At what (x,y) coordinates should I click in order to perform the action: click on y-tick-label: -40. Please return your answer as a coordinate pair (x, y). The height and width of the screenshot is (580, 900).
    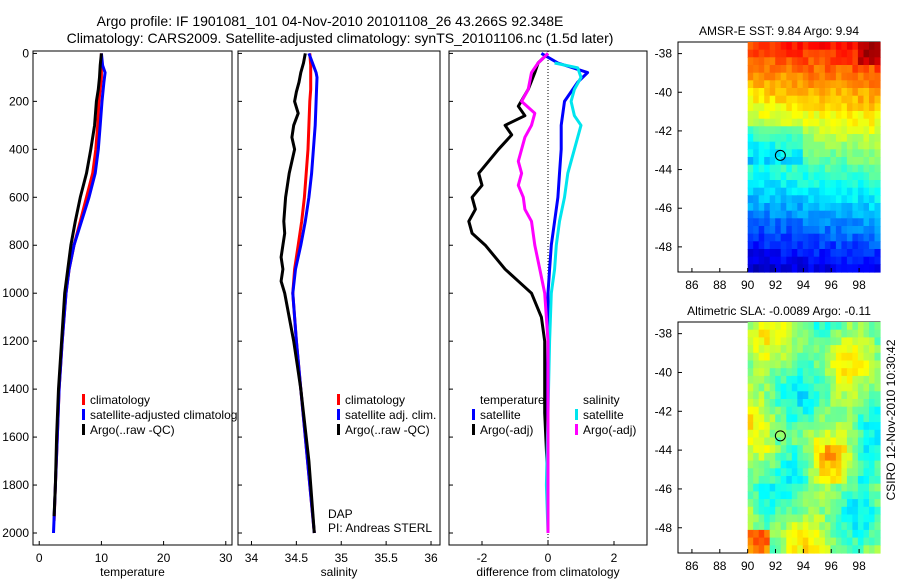
    Looking at the image, I should click on (664, 372).